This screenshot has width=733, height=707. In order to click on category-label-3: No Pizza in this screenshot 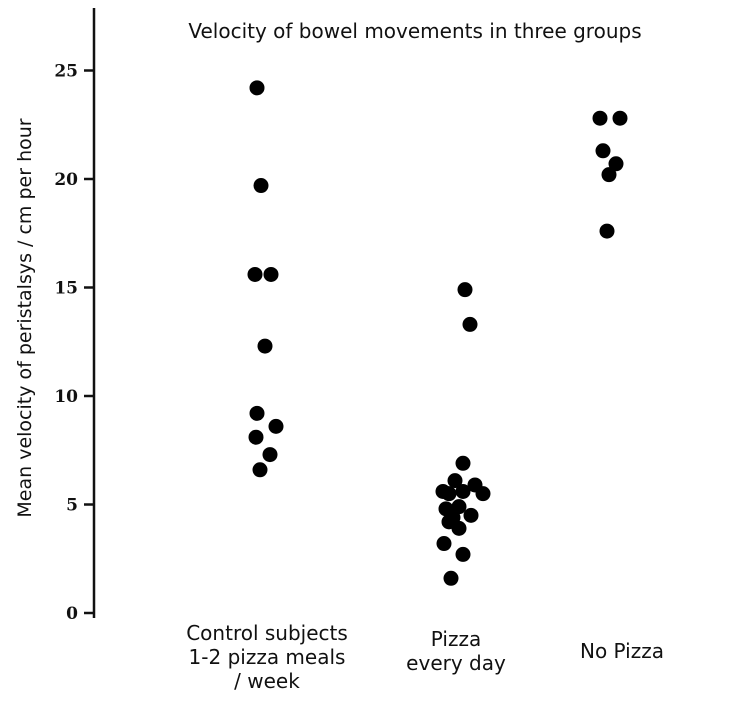, I will do `click(622, 651)`.